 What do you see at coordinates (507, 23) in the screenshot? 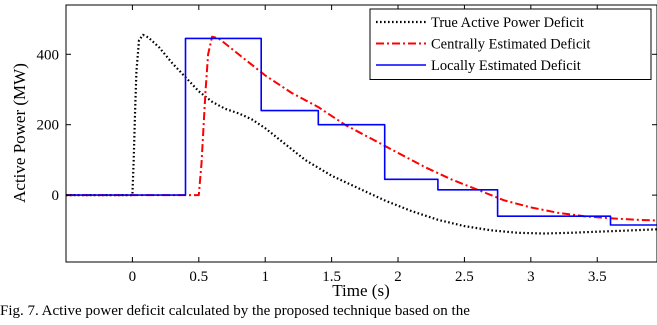
I see `legend-label-1: True Active Power Deficit` at bounding box center [507, 23].